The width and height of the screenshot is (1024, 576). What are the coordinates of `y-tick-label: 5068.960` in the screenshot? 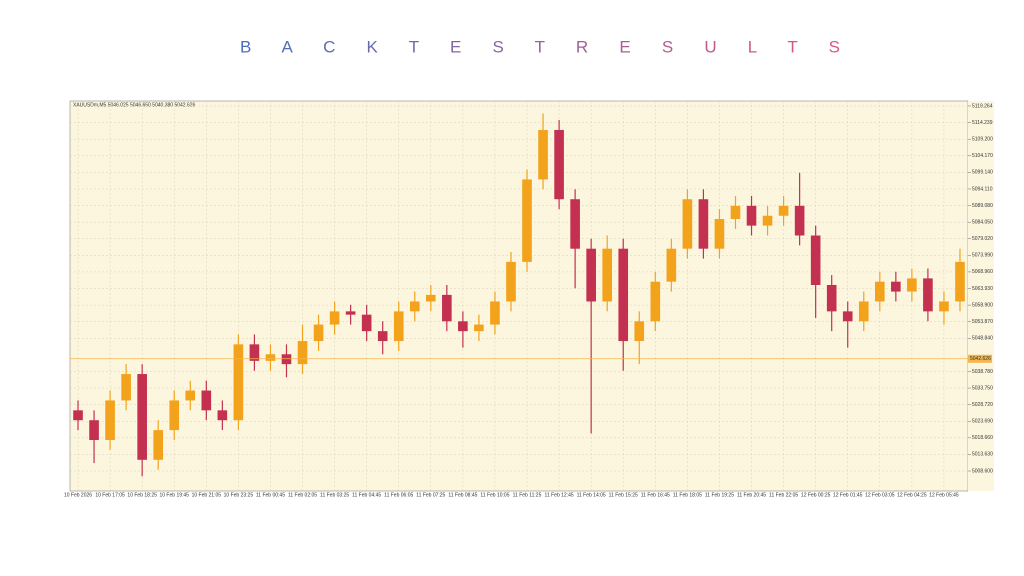 It's located at (982, 272).